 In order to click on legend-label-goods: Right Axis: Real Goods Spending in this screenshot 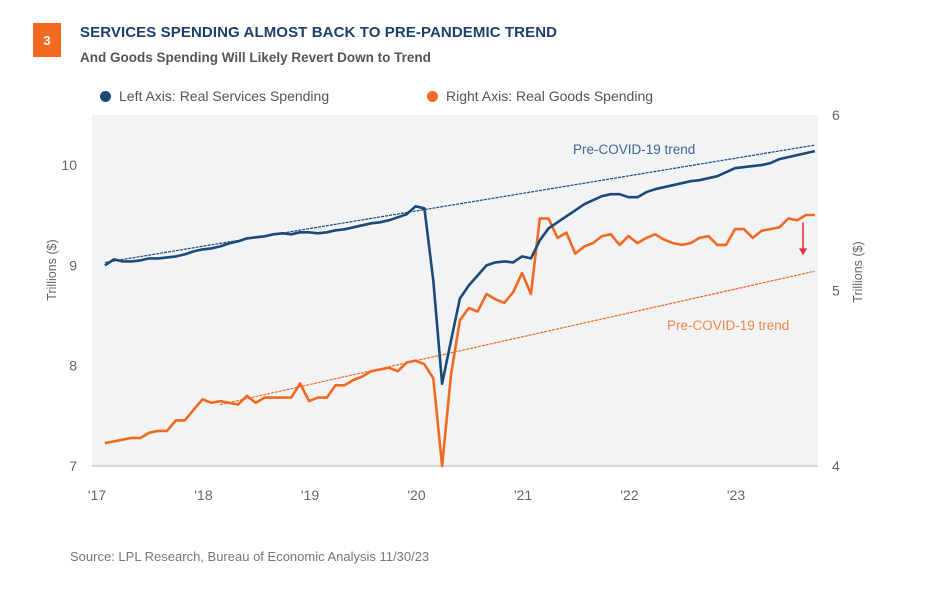, I will do `click(550, 96)`.